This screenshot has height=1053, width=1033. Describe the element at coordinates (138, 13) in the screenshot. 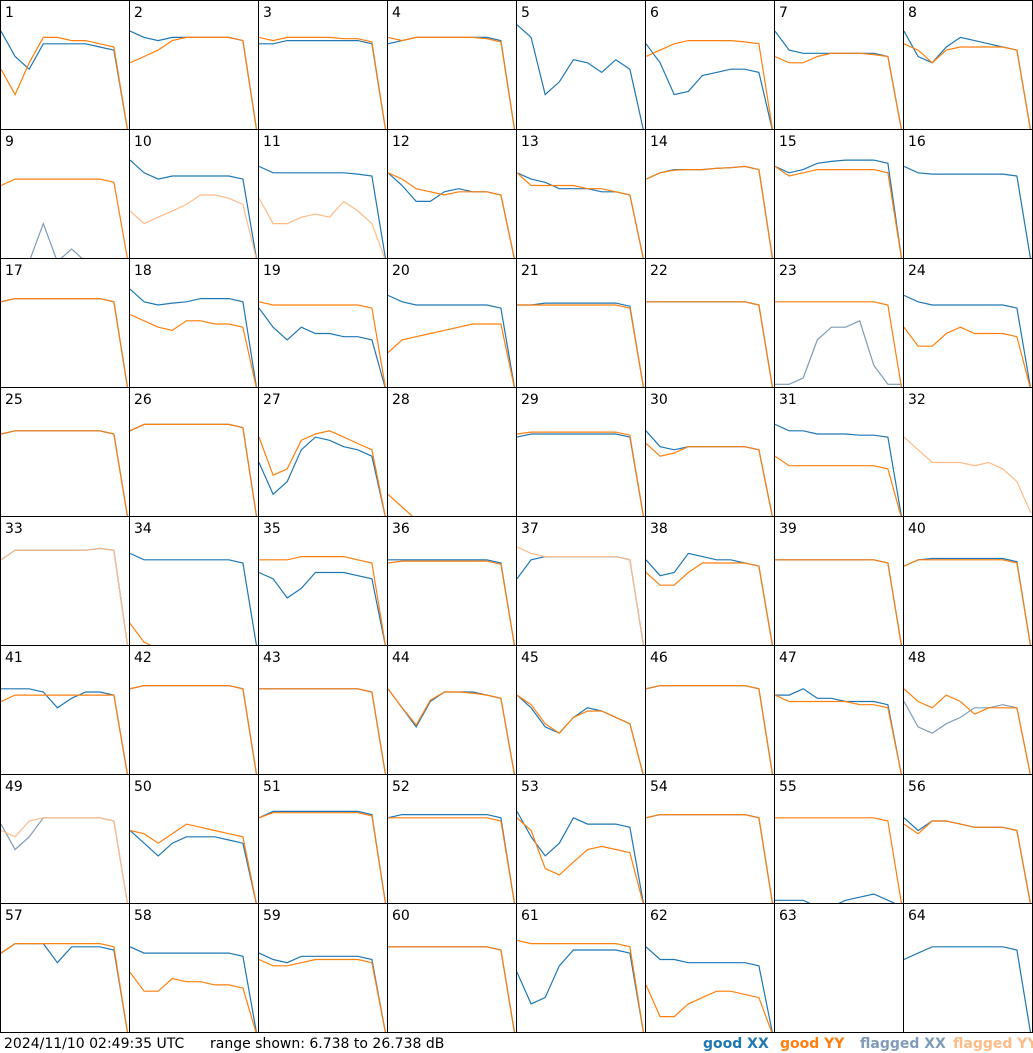

I see `panel-label: 2` at that location.